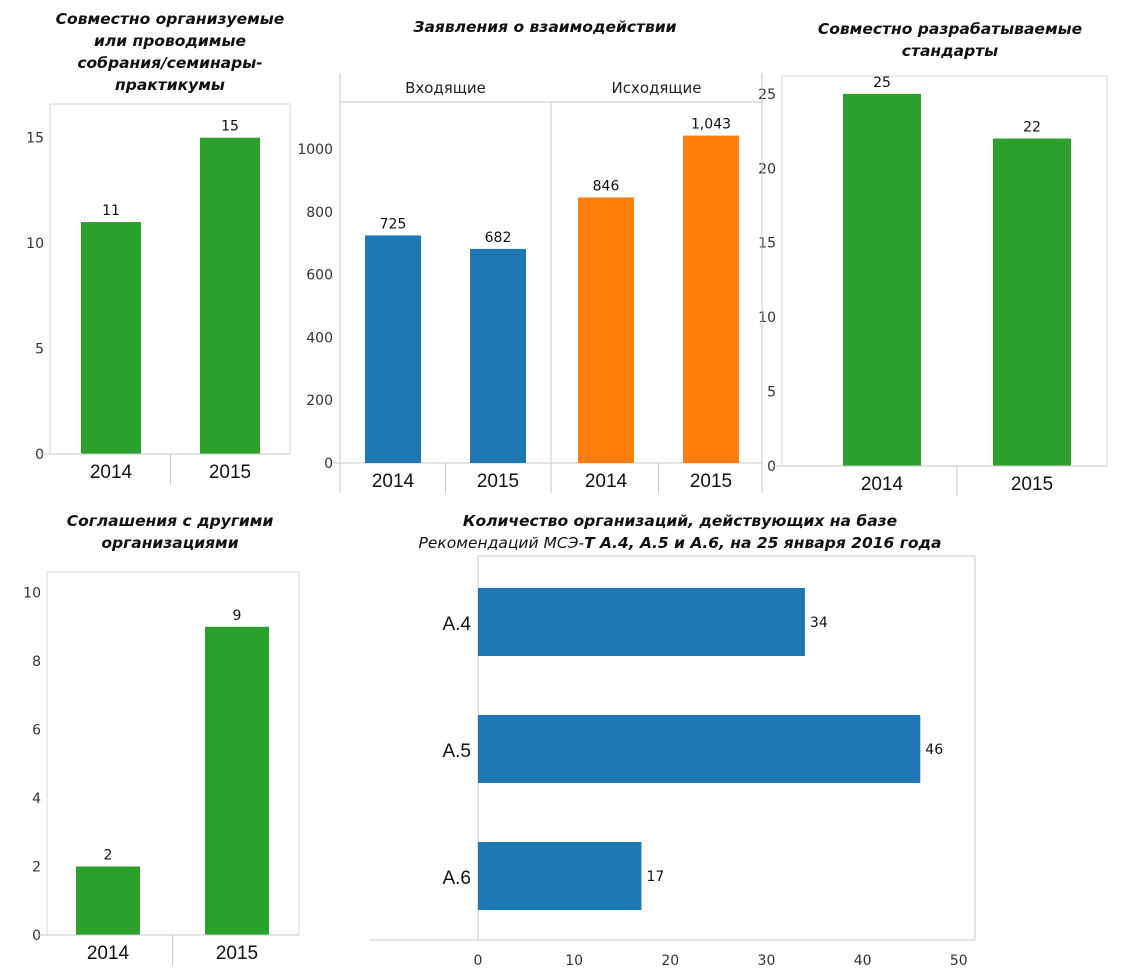 Image resolution: width=1129 pixels, height=980 pixels. I want to click on agreements-ytick-6: 6, so click(36, 731).